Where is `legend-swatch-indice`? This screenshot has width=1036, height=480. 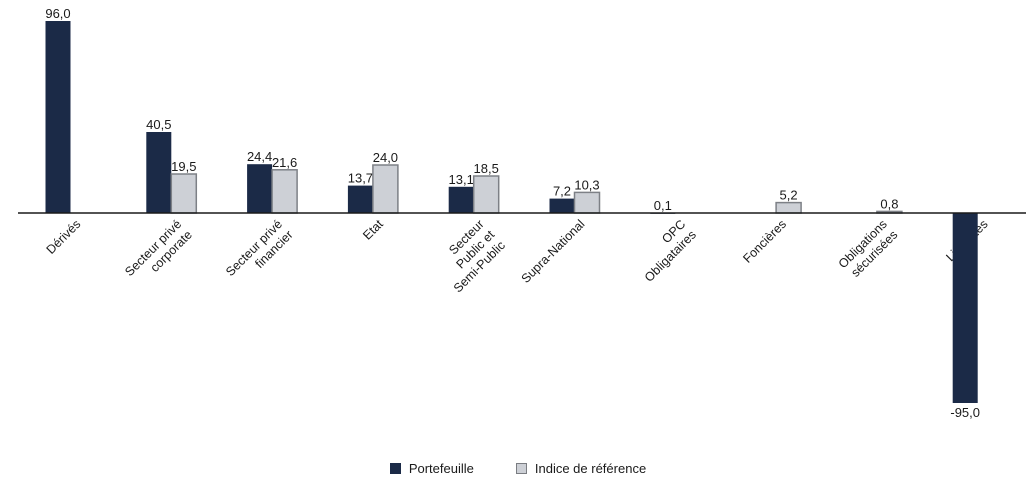
legend-swatch-indice is located at coordinates (521, 468).